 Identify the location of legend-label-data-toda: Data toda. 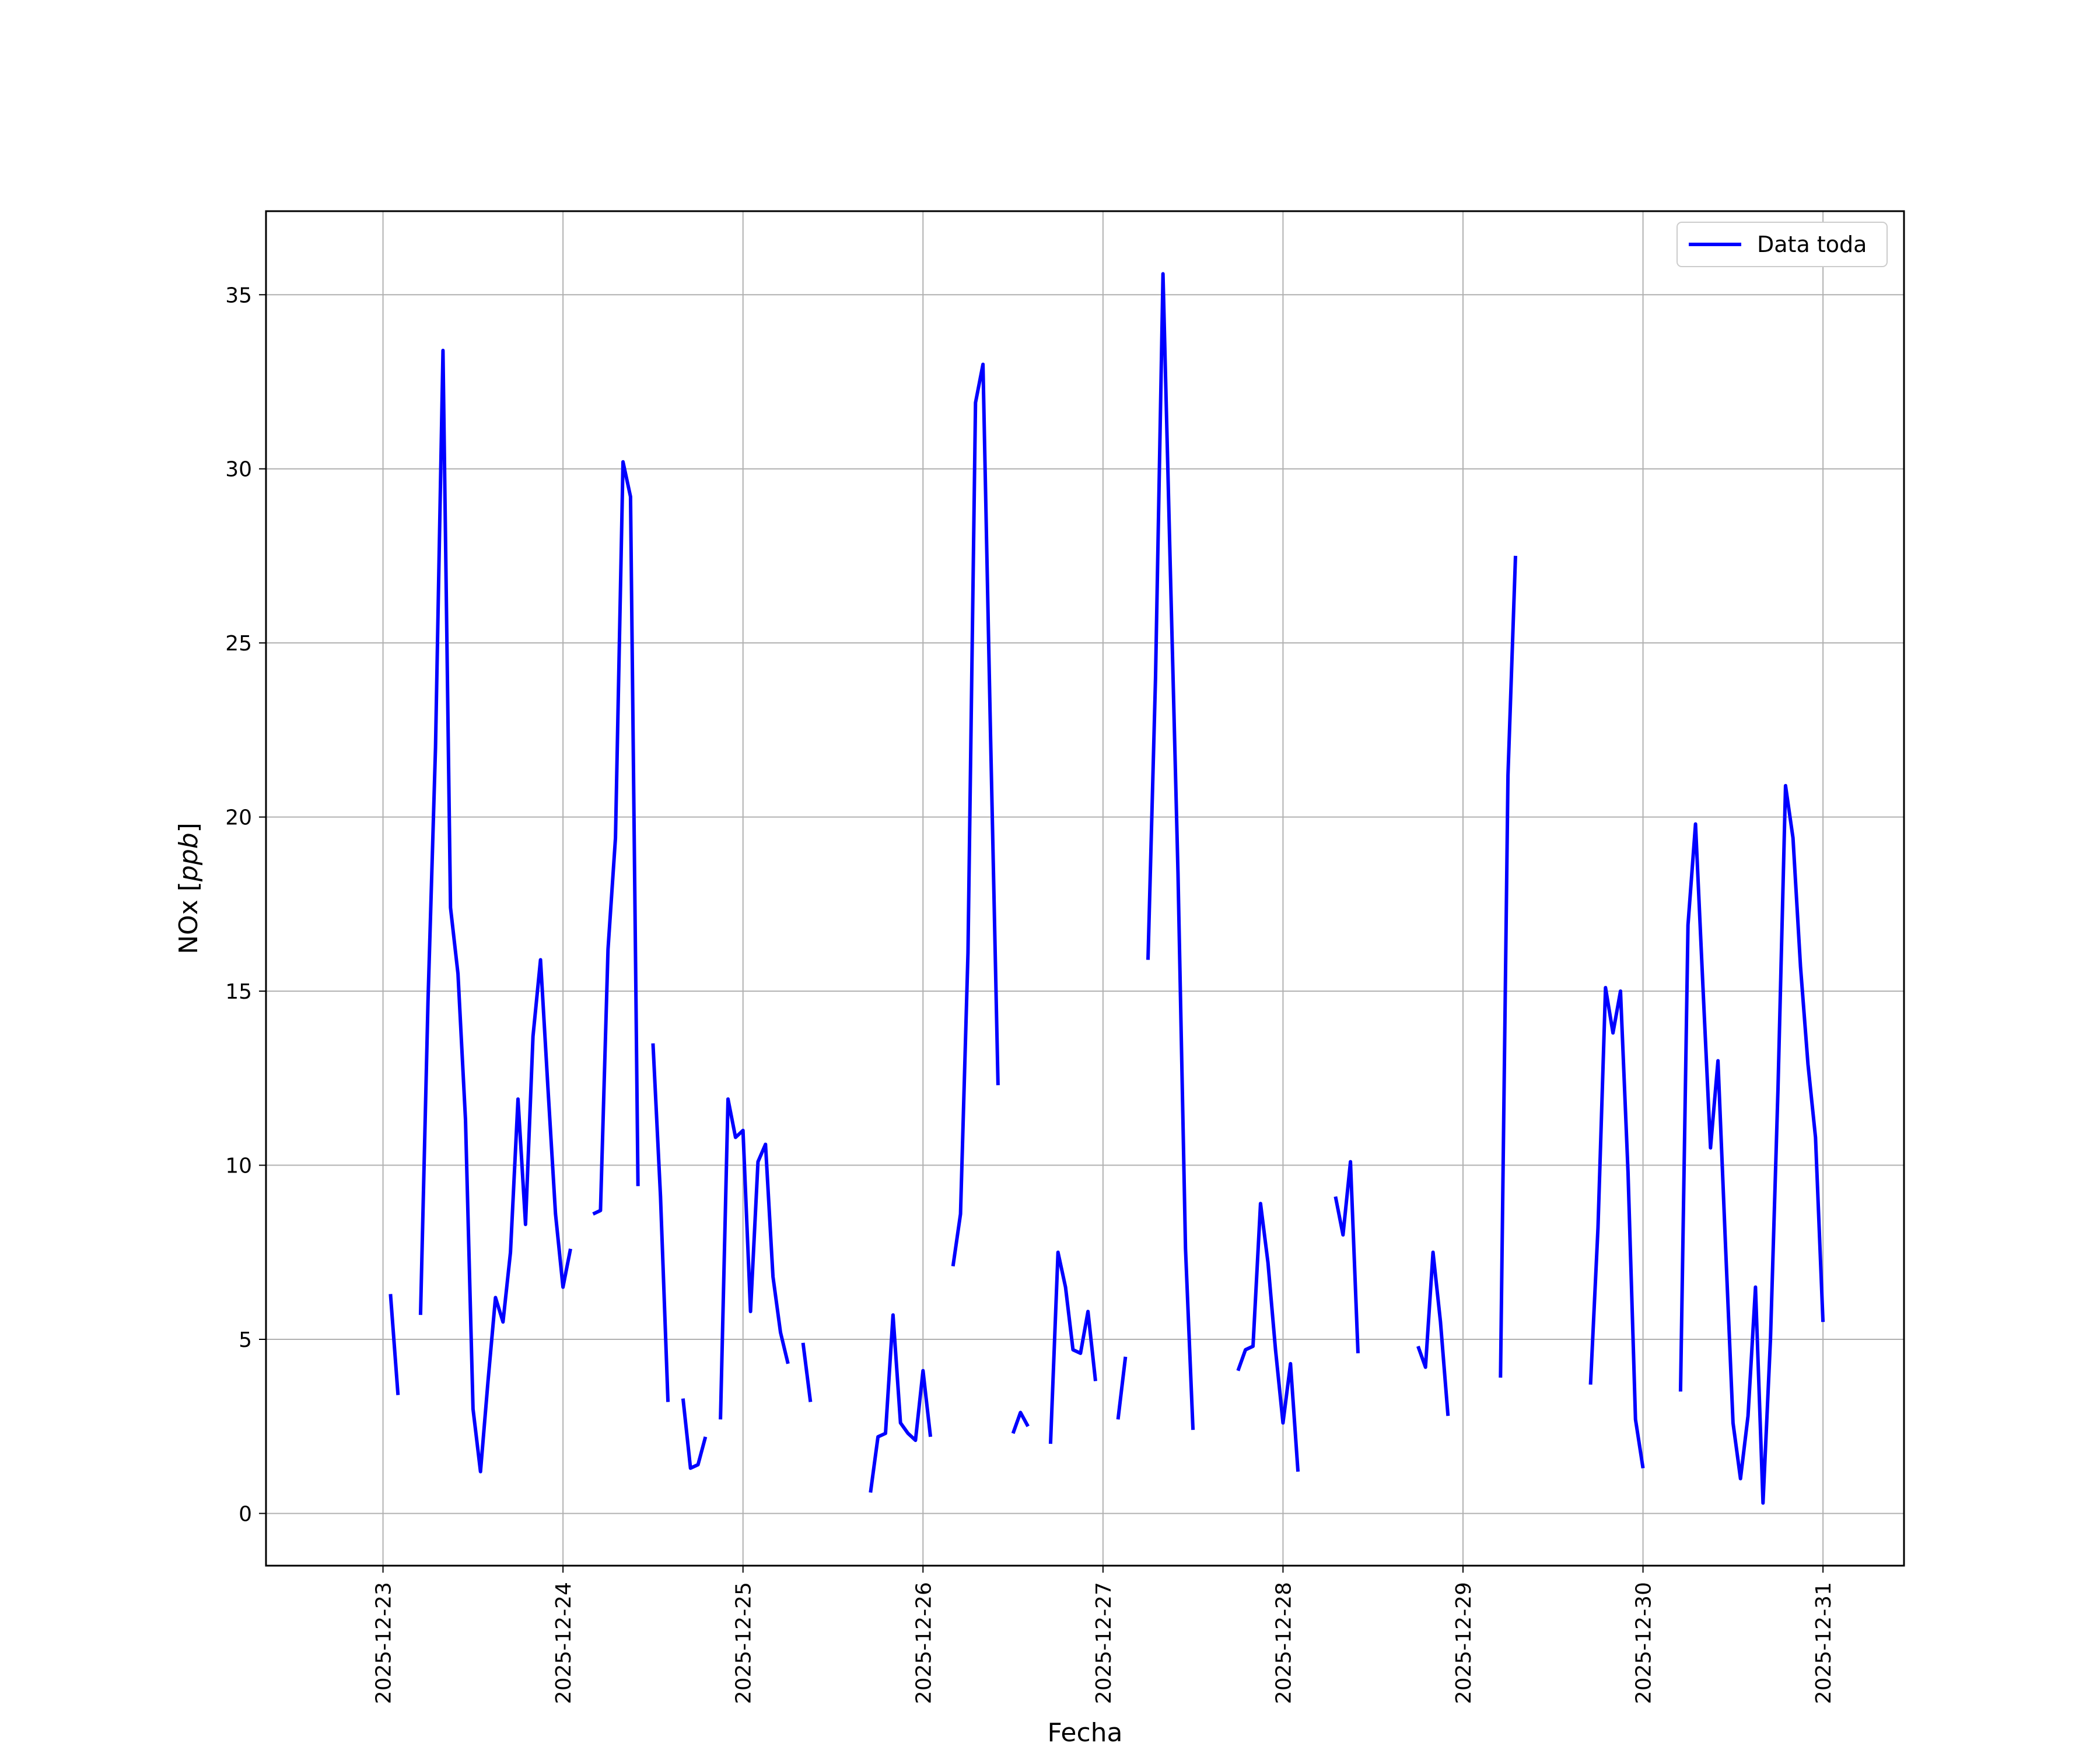
(1812, 244).